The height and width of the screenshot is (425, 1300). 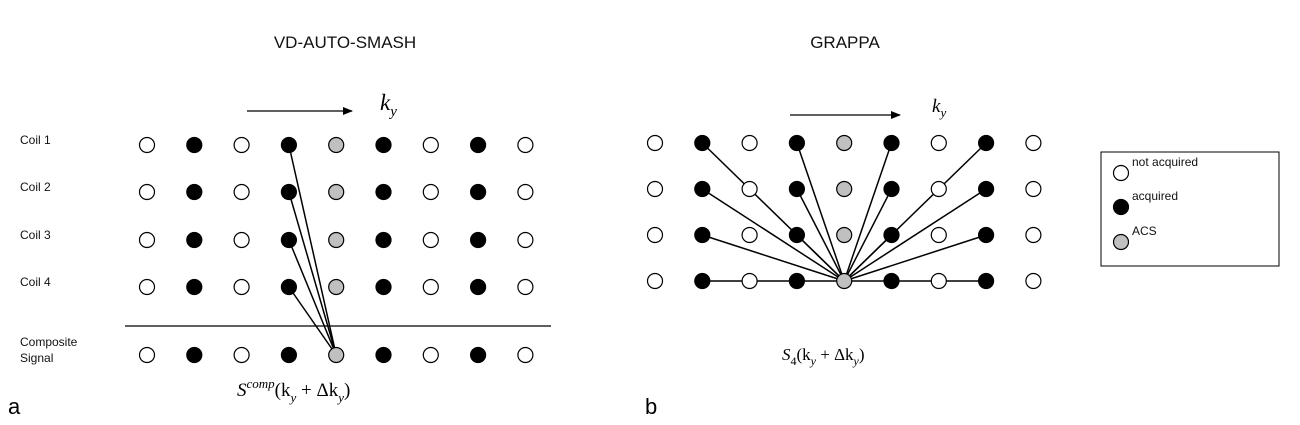 What do you see at coordinates (1165, 162) in the screenshot?
I see `legend-label-1: not acquired` at bounding box center [1165, 162].